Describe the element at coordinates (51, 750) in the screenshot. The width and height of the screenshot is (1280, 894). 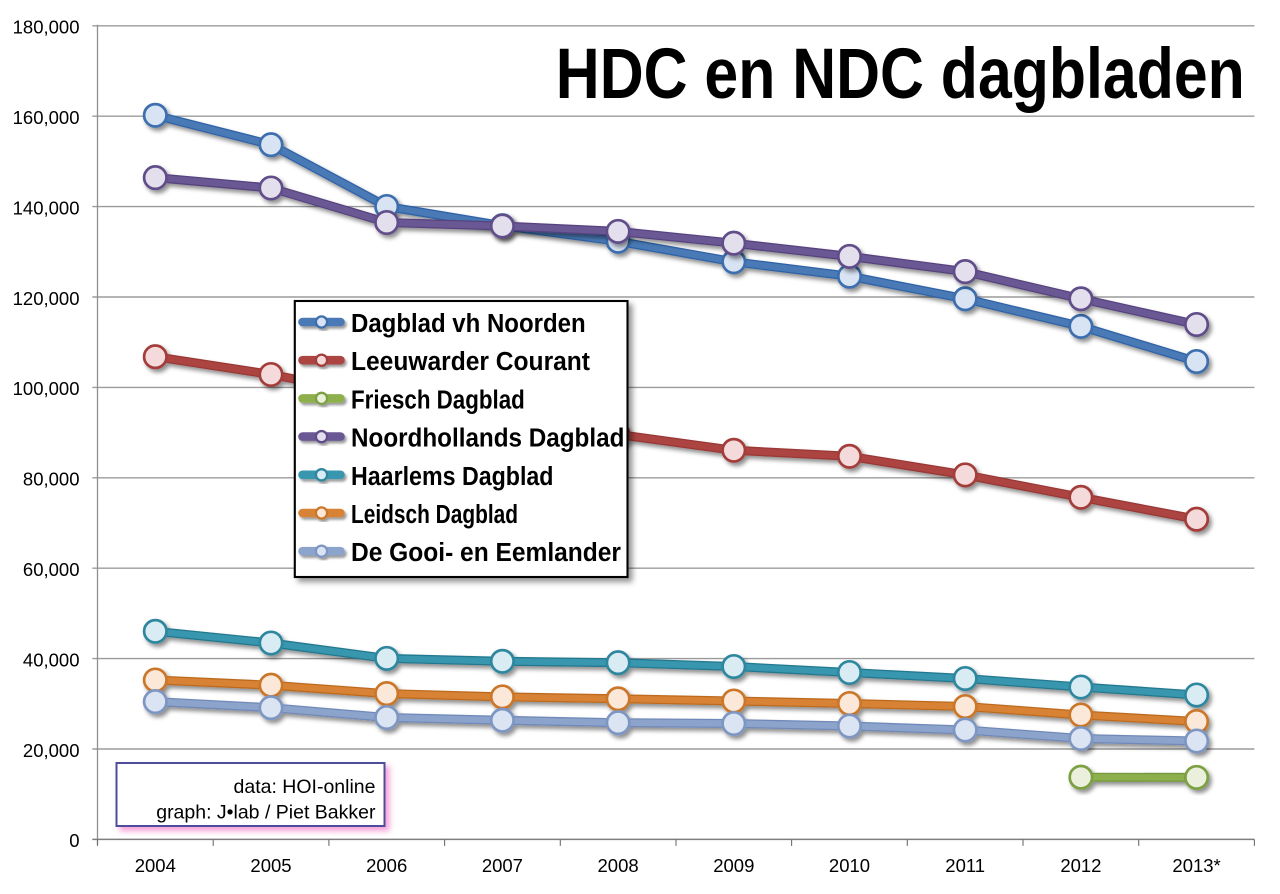
I see `svg-text: 20,000` at that location.